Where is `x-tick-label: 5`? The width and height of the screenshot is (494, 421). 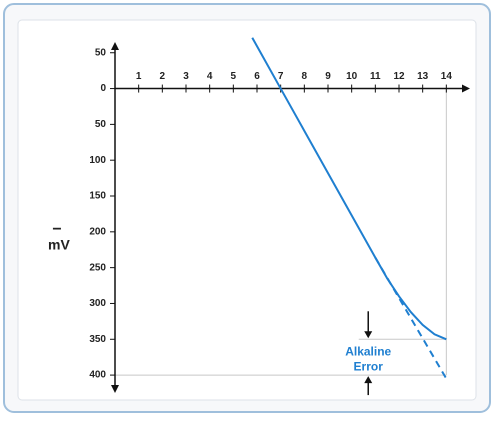
x-tick-label: 5 is located at coordinates (234, 76).